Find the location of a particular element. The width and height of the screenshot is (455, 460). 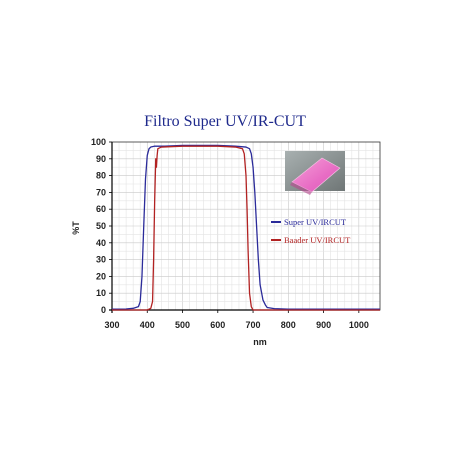

x-tick-label: 400 is located at coordinates (147, 325).